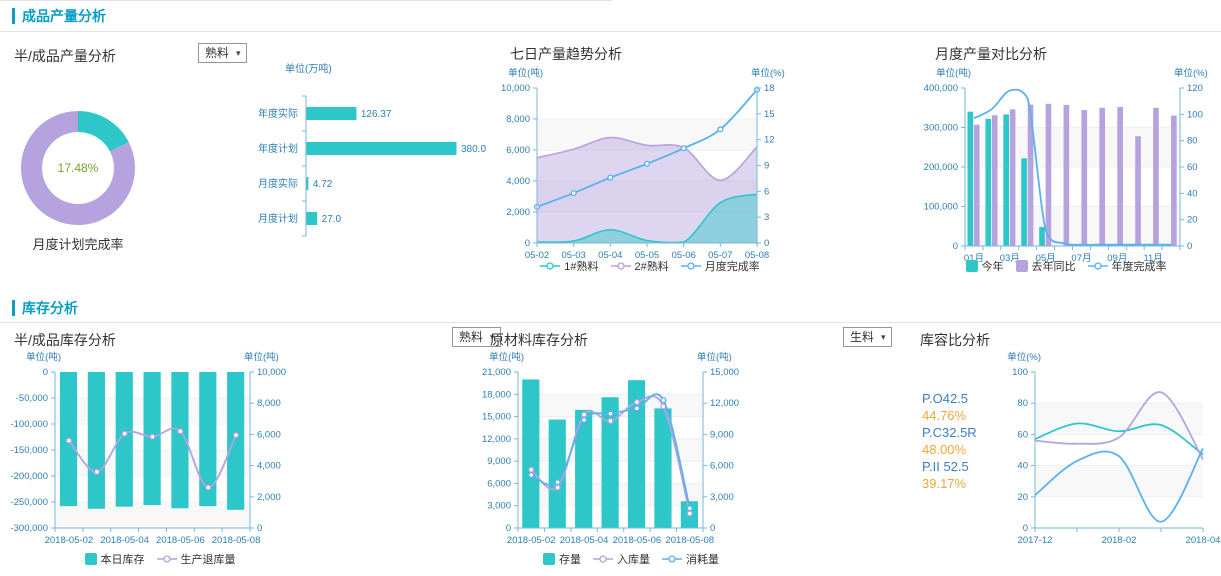 The image size is (1221, 576). I want to click on svg-text: 4,000, so click(518, 181).